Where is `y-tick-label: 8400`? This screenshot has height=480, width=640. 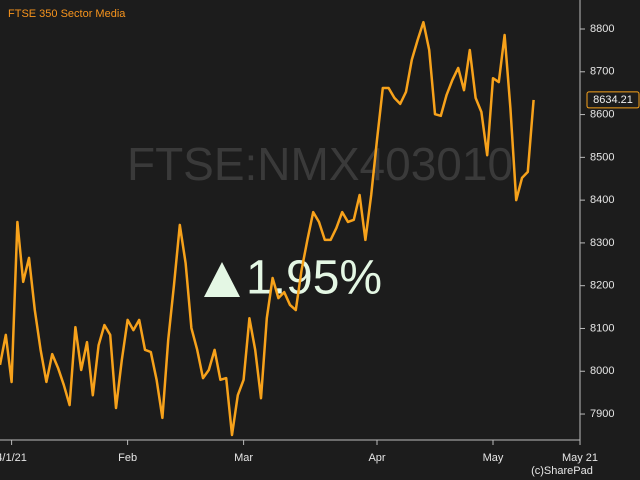
y-tick-label: 8400 is located at coordinates (602, 200).